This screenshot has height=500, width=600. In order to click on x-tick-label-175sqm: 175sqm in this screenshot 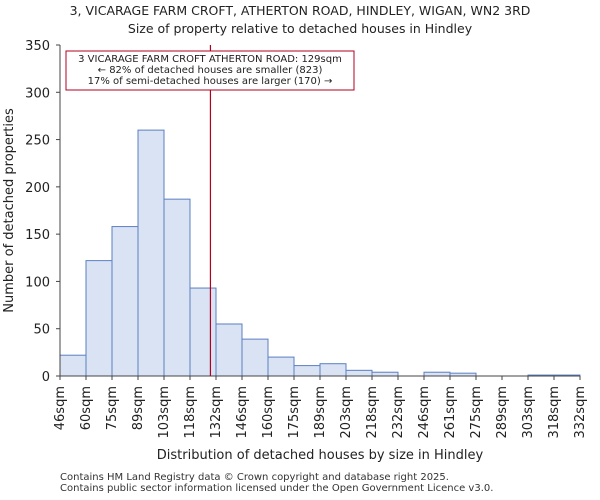, I will do `click(294, 412)`.